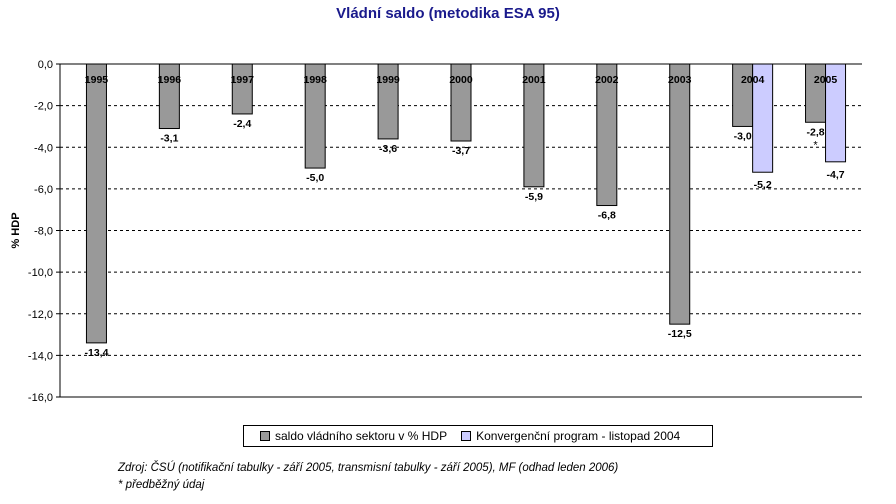 The image size is (896, 504). What do you see at coordinates (40, 398) in the screenshot?
I see `y-tick-label: -16,0` at bounding box center [40, 398].